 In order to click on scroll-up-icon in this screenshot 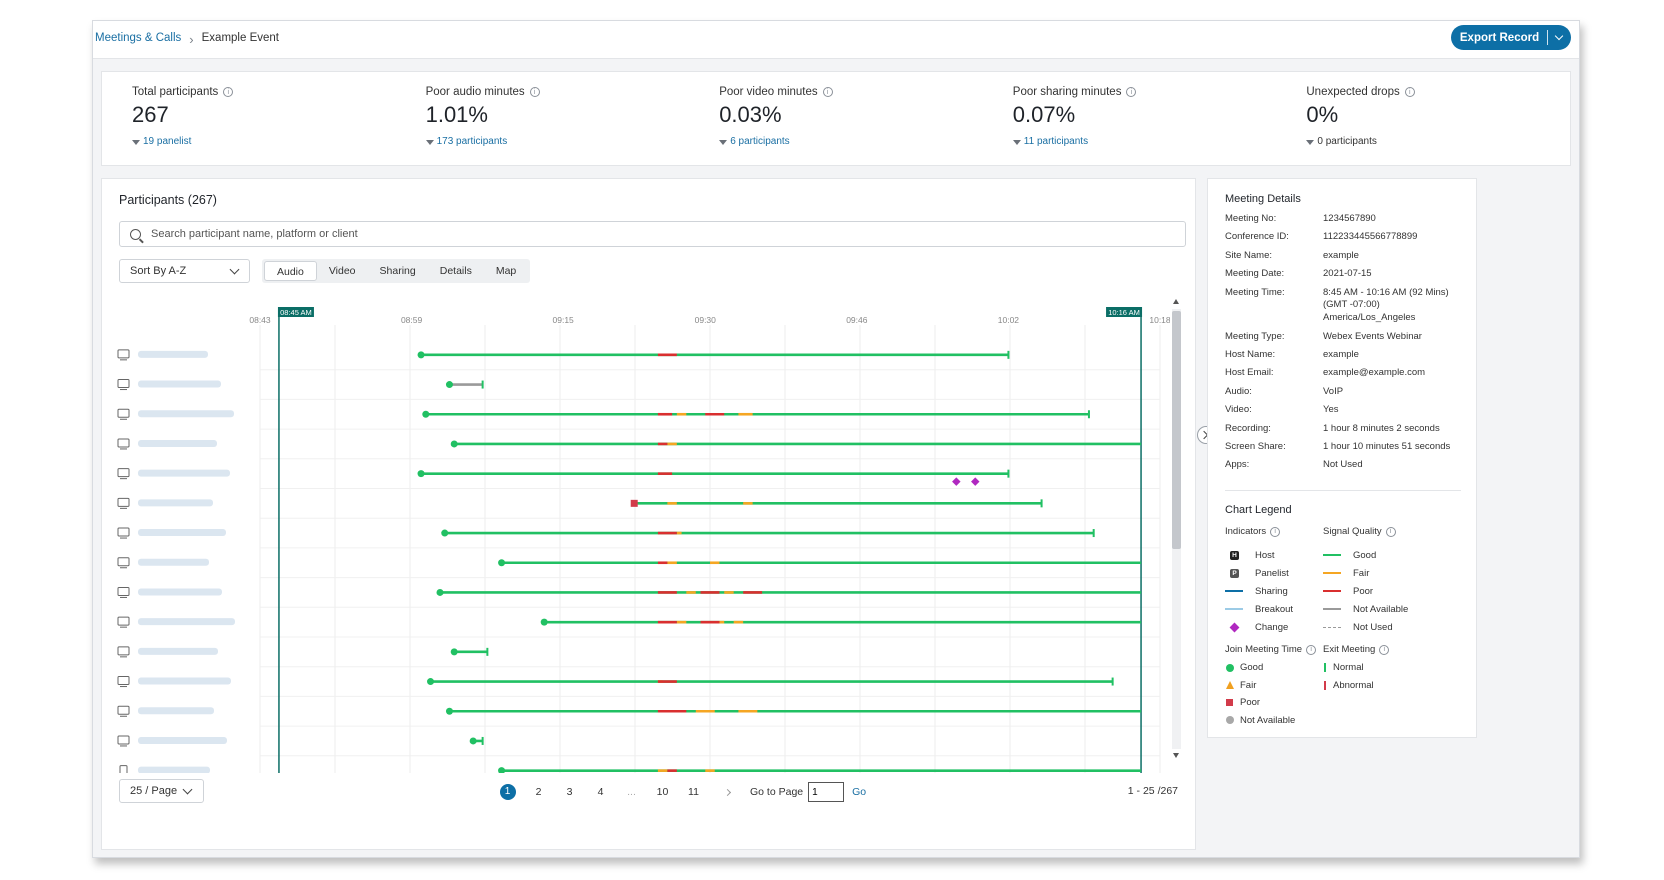, I will do `click(1176, 301)`.